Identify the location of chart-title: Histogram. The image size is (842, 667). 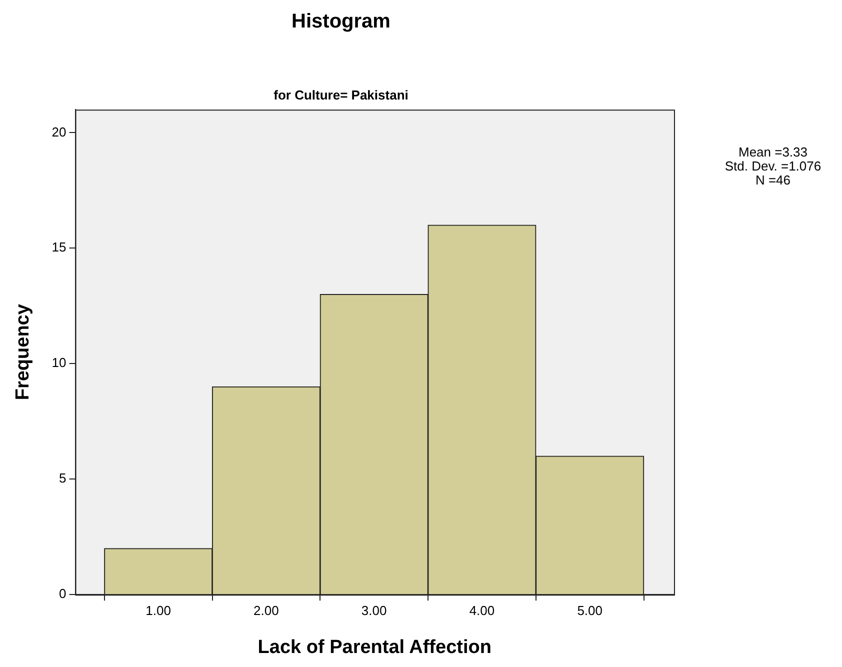
(341, 21).